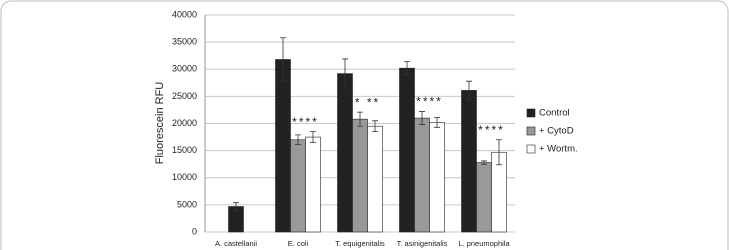 This screenshot has width=729, height=250. Describe the element at coordinates (298, 243) in the screenshot. I see `x-tick-label: E. coli` at that location.